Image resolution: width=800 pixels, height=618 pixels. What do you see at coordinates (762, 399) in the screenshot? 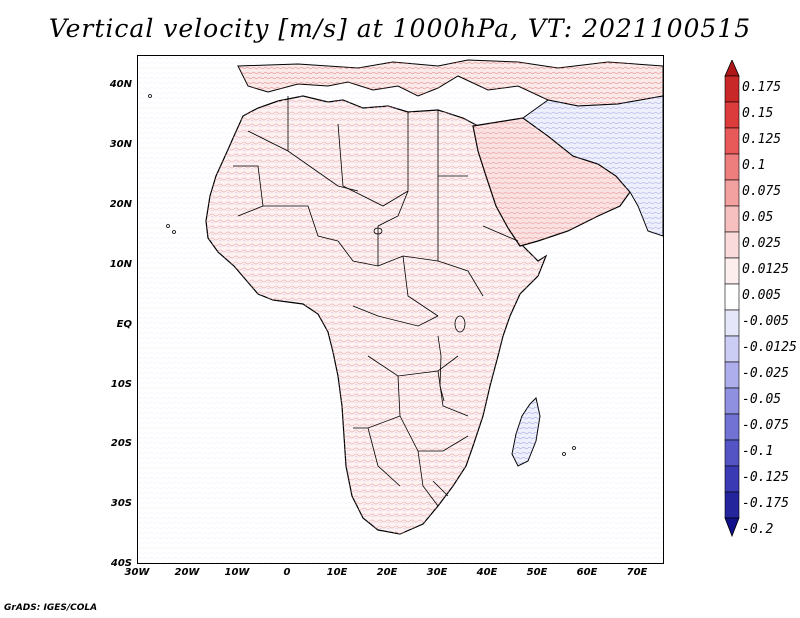
I see `cb-label-12: -0.05` at bounding box center [762, 399].